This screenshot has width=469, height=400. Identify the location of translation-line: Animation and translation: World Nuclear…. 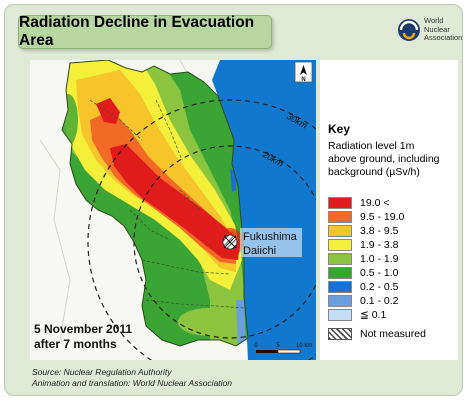
(132, 383).